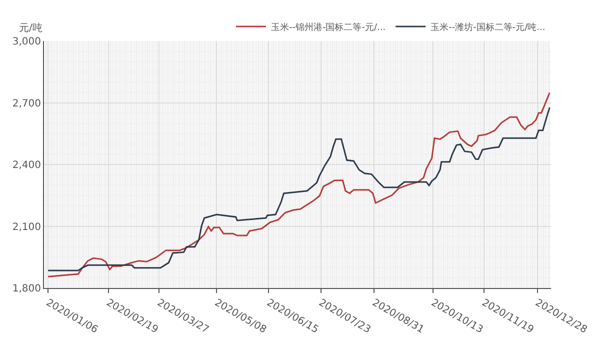  Describe the element at coordinates (26, 42) in the screenshot. I see `y-tick-label: 3,000` at that location.